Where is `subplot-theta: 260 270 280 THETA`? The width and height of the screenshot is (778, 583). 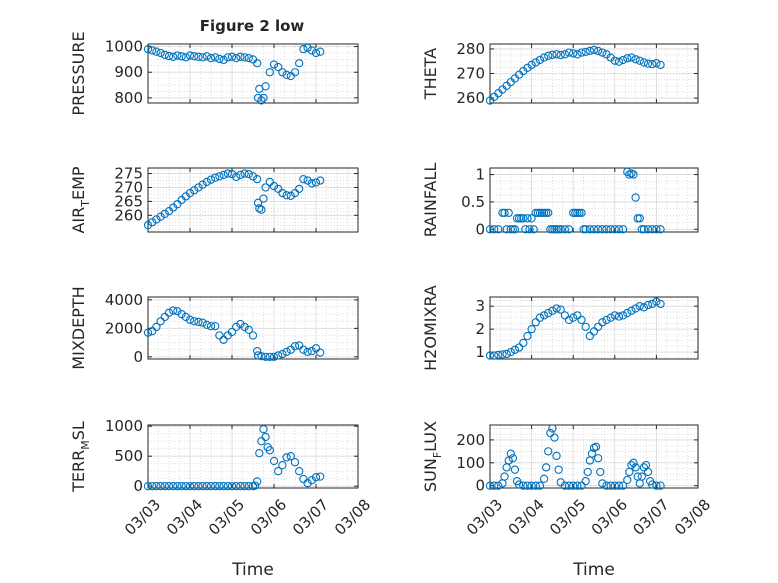
subplot-theta: 260 270 280 THETA is located at coordinates (560, 73).